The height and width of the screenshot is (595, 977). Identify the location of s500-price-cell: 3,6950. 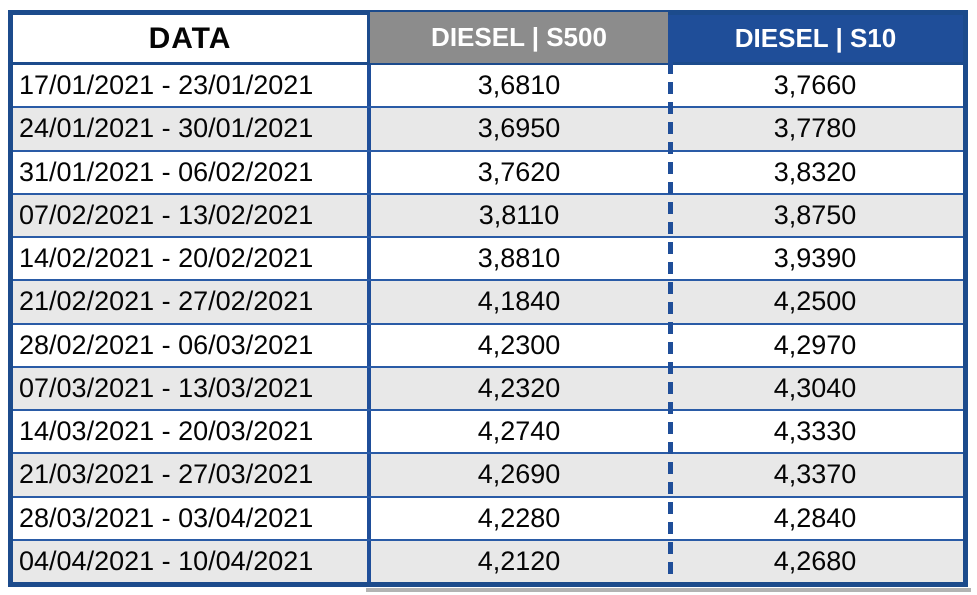
(519, 128).